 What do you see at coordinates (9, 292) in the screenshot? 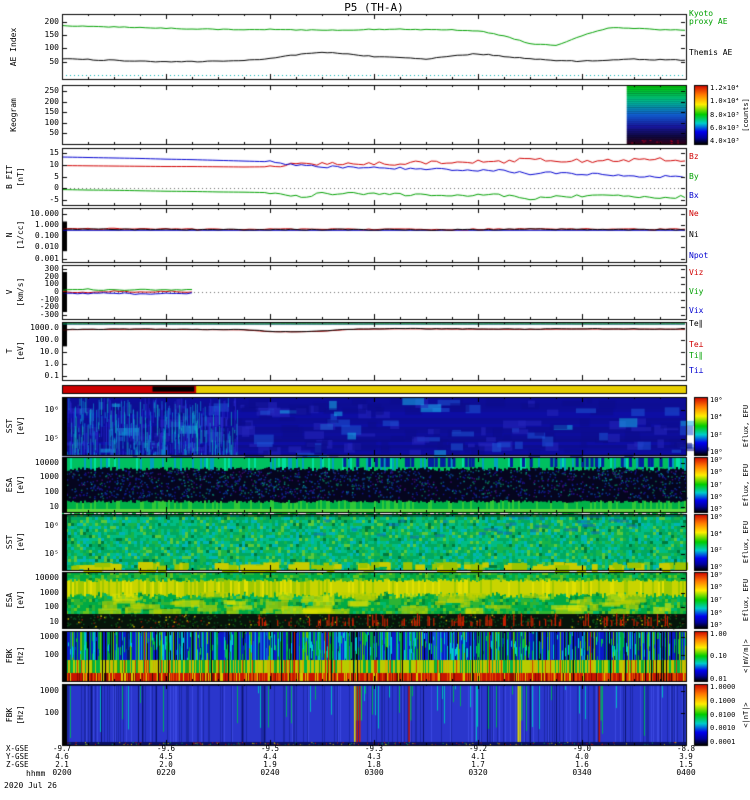
I see `panel-ylabel: V` at bounding box center [9, 292].